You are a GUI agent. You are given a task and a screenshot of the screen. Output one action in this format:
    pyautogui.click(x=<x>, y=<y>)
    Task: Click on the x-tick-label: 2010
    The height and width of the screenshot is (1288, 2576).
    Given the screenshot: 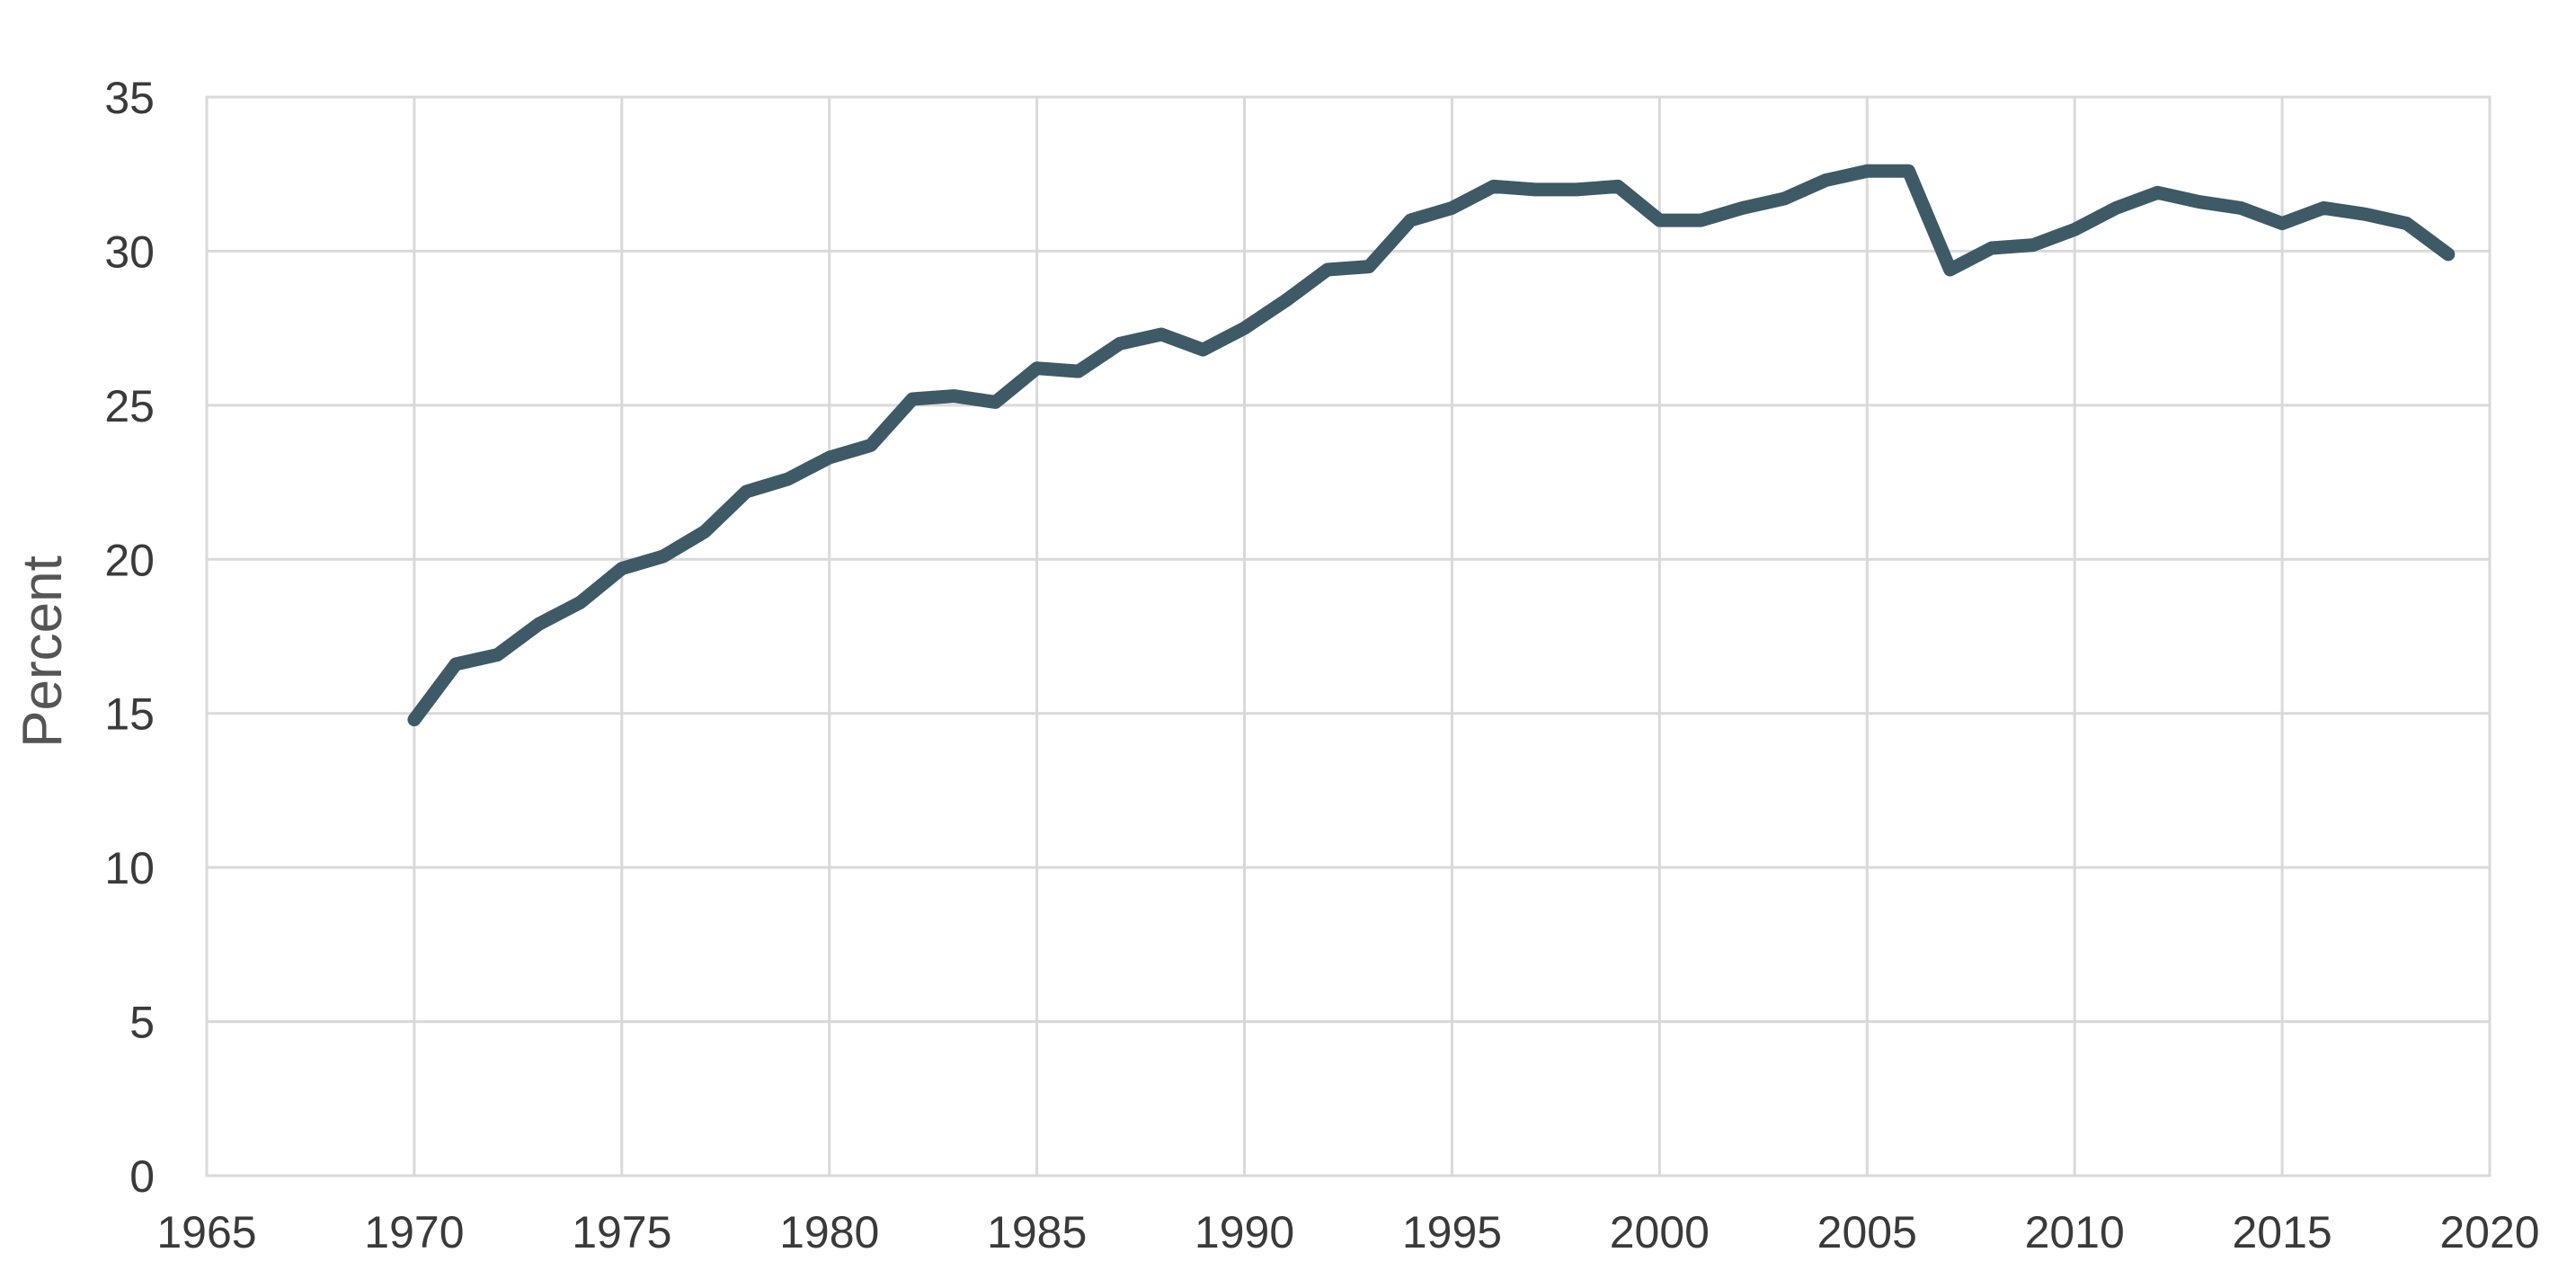 What is the action you would take?
    pyautogui.click(x=2075, y=1232)
    